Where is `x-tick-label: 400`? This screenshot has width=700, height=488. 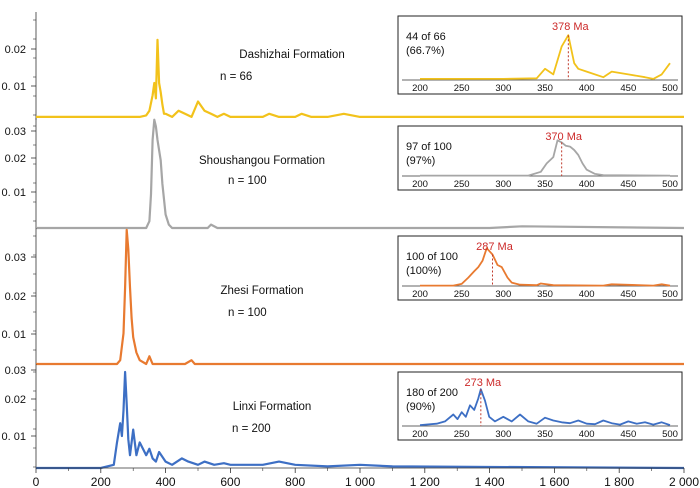 x-tick-label: 400 is located at coordinates (166, 481).